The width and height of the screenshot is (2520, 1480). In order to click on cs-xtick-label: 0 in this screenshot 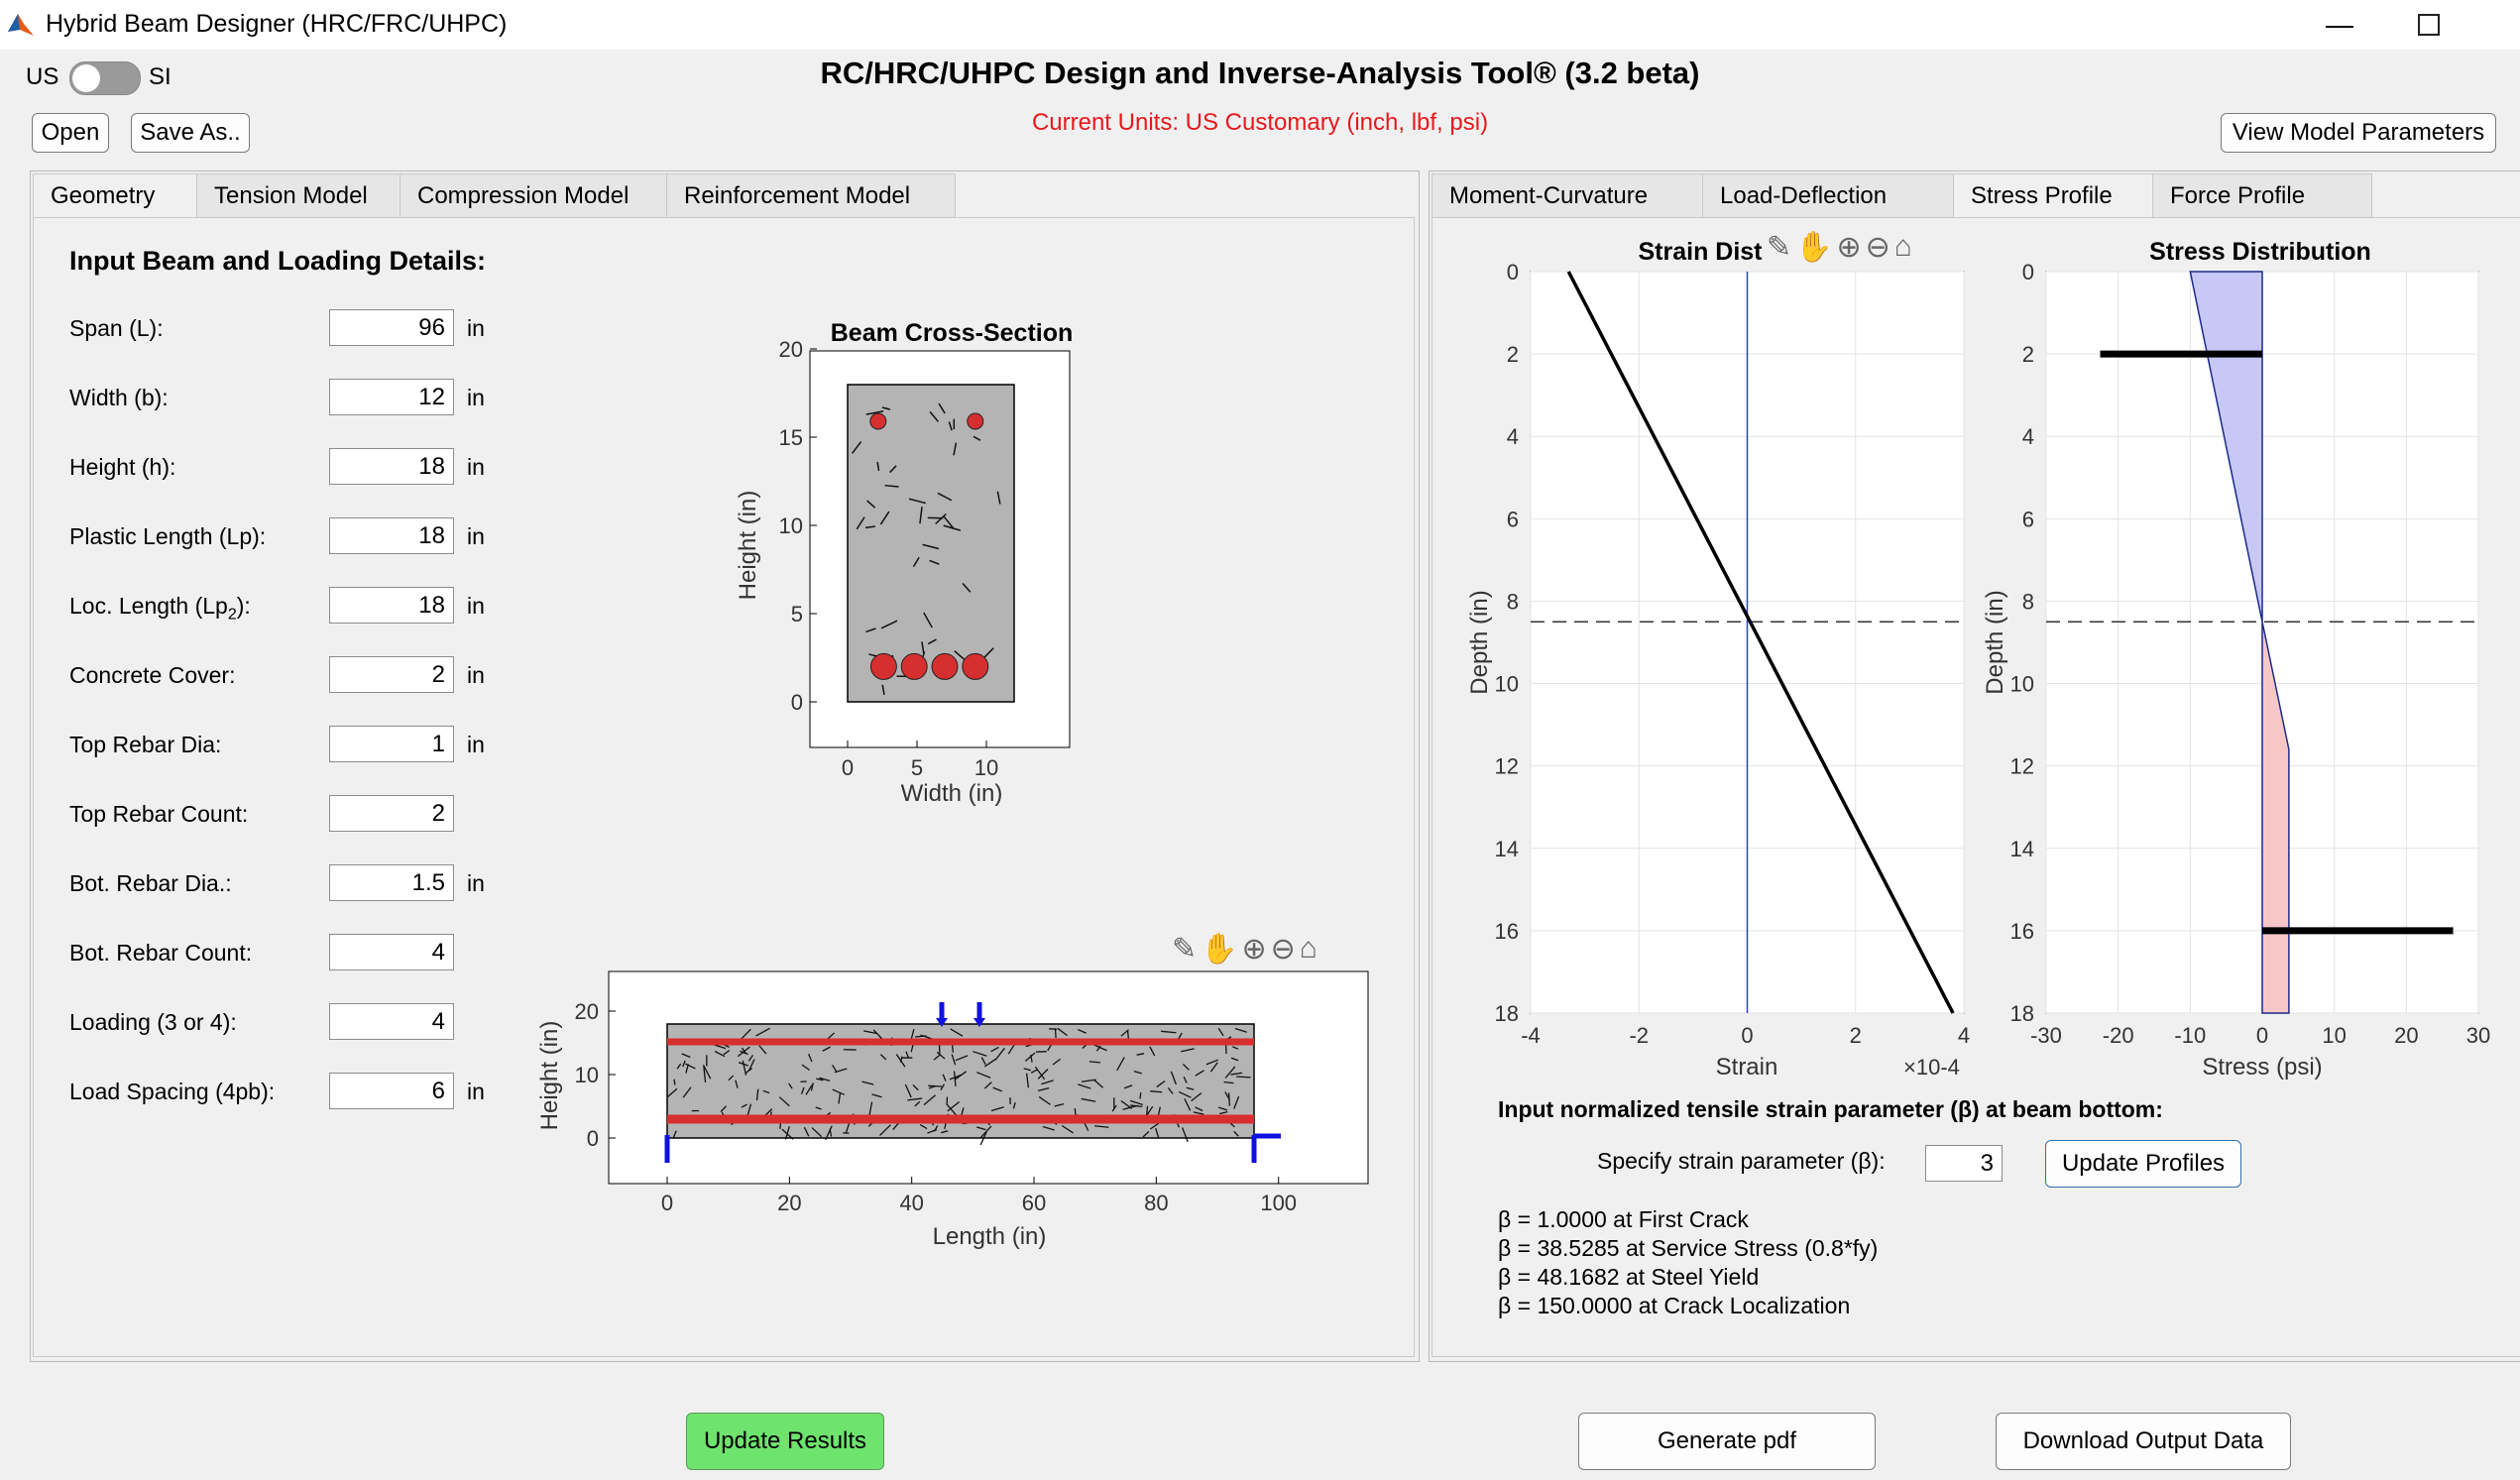, I will do `click(848, 767)`.